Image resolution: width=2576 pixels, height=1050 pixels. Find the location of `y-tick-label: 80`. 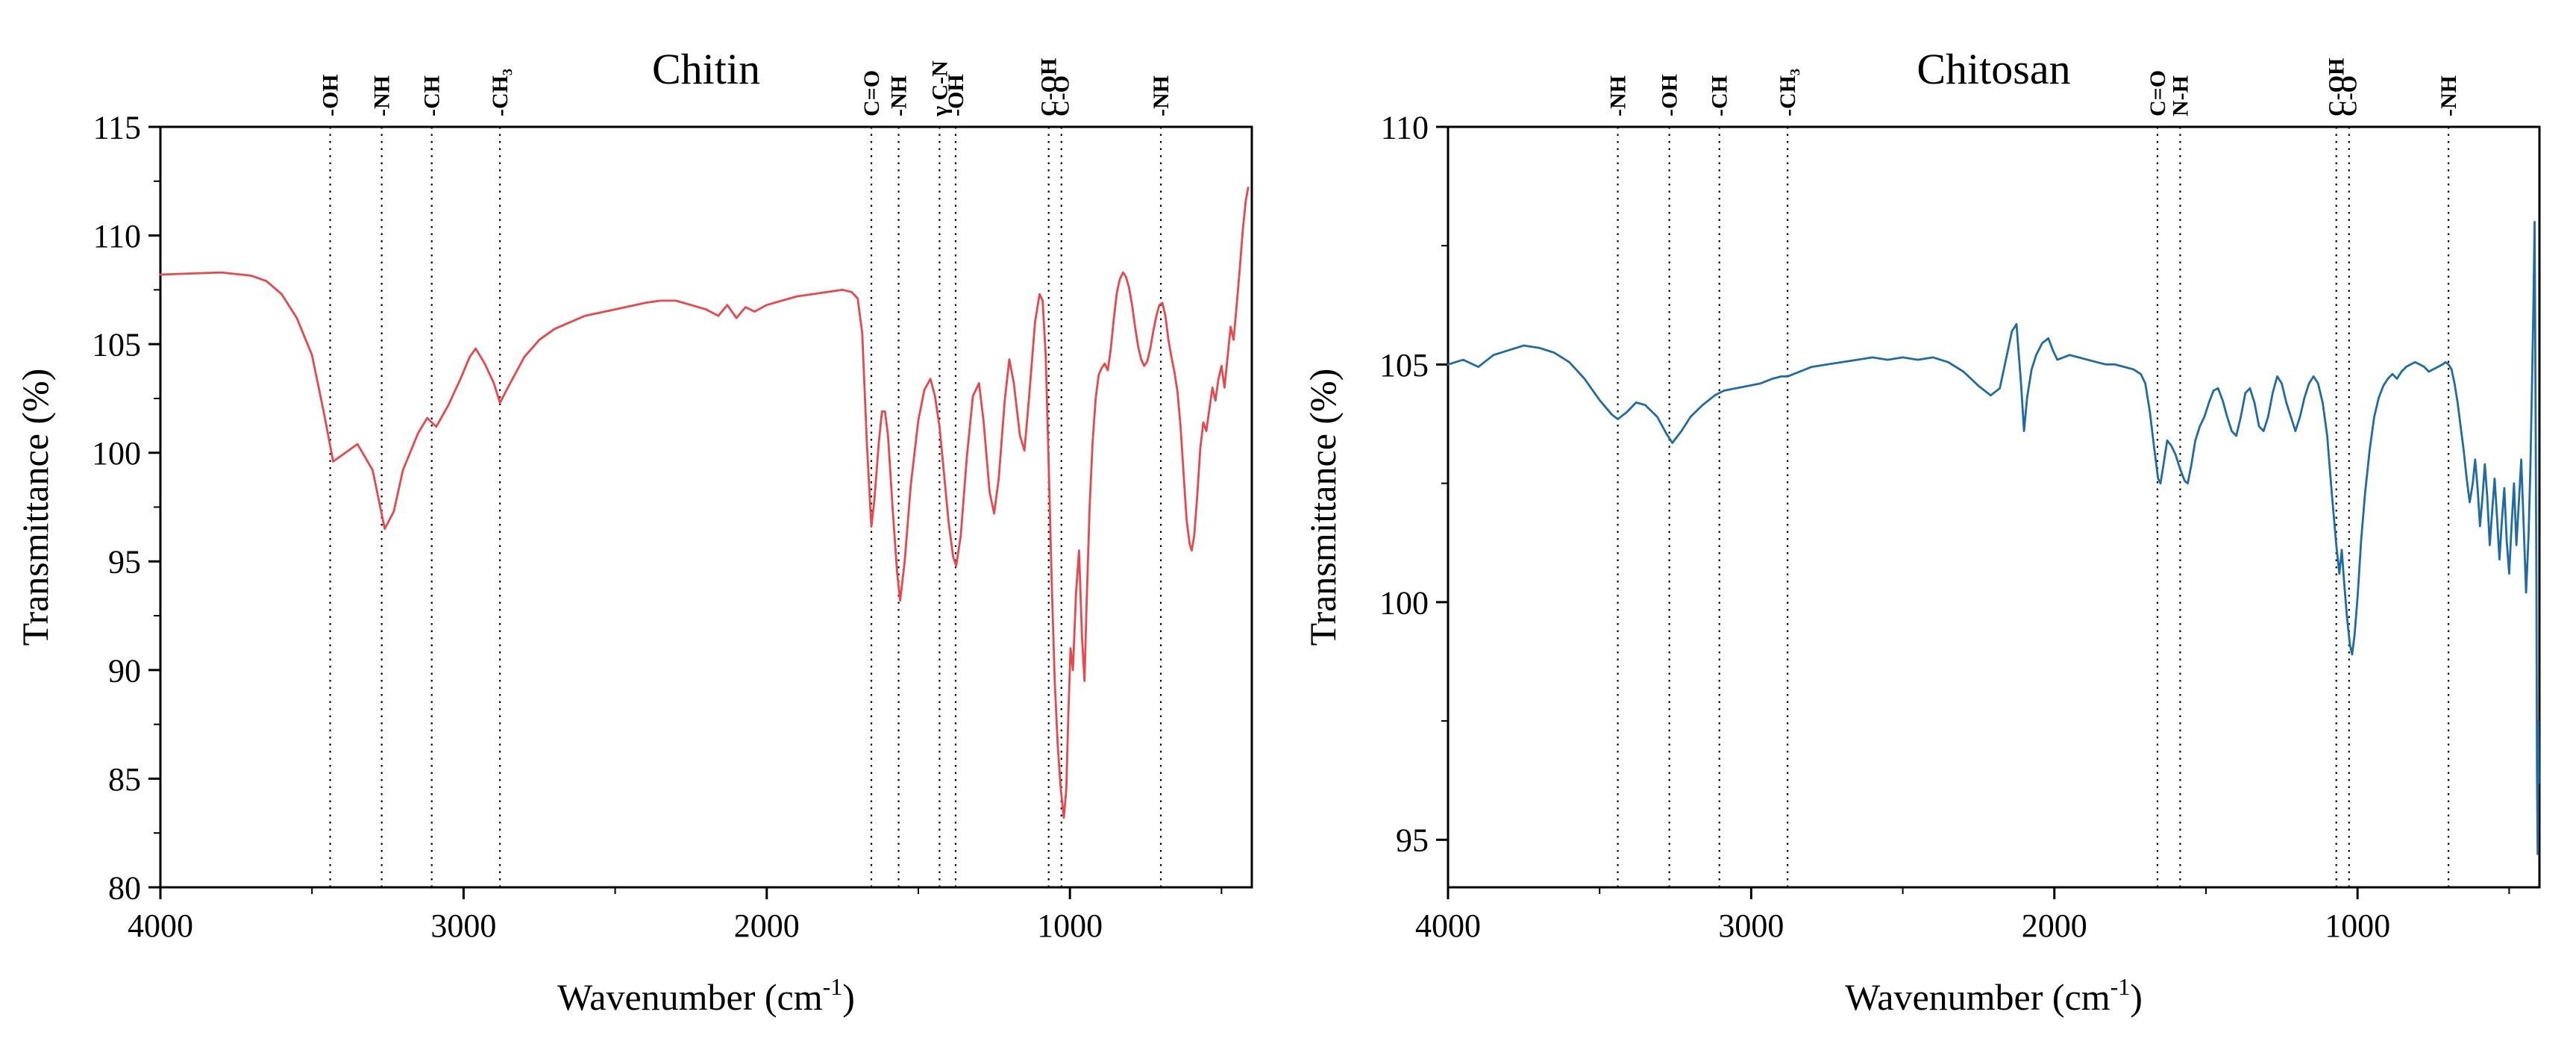

y-tick-label: 80 is located at coordinates (124, 887).